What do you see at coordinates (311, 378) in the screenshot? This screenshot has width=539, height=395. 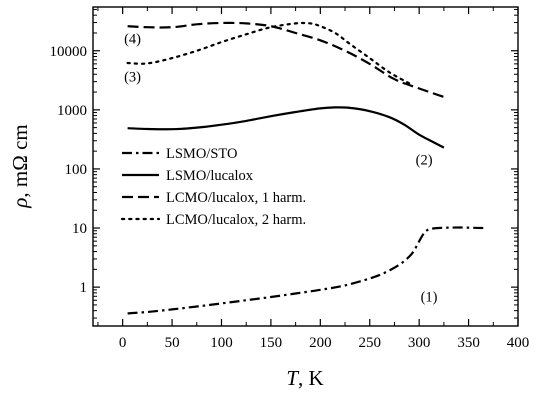 I see `x-axis-label-unit: , K` at bounding box center [311, 378].